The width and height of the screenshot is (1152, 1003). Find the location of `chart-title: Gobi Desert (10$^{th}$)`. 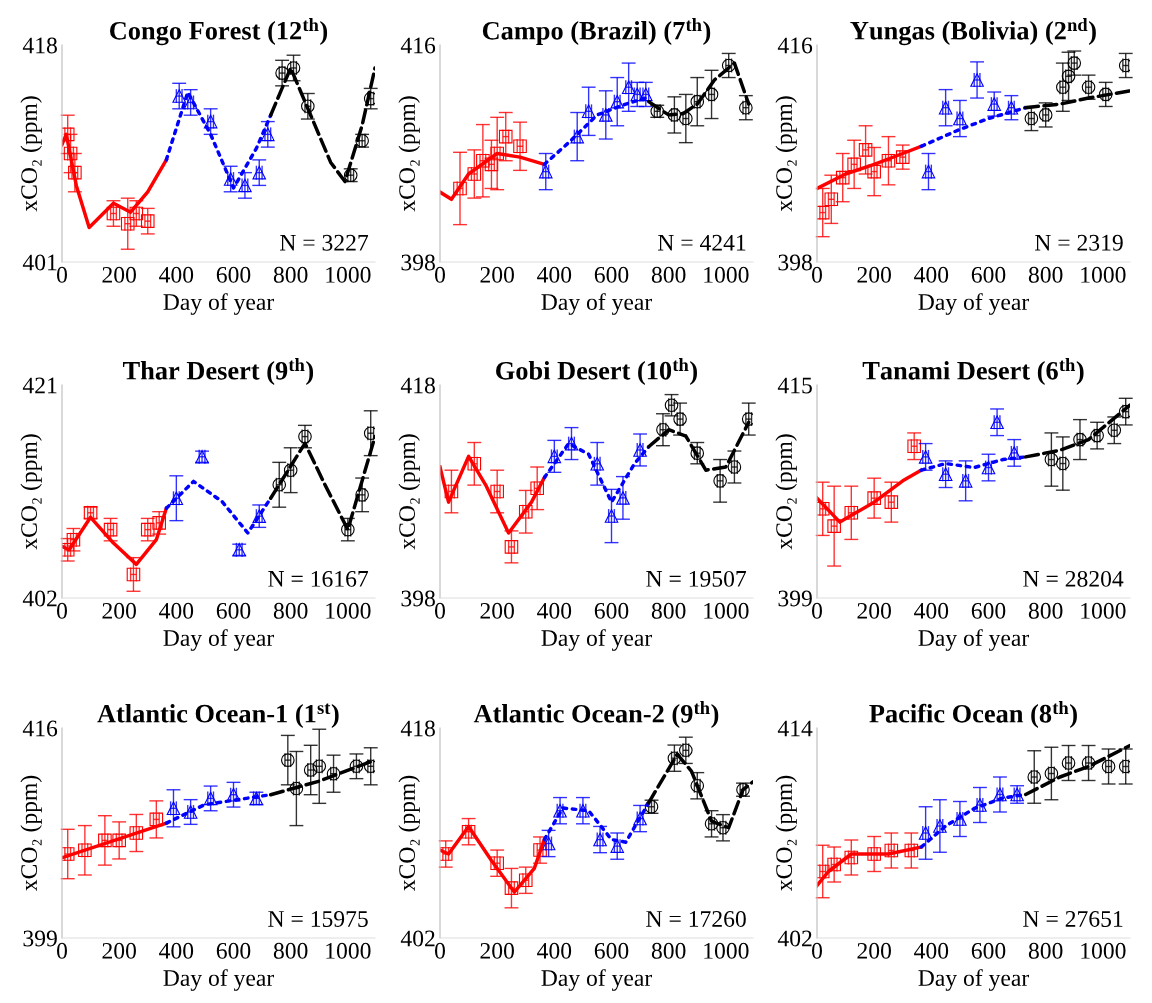

chart-title: Gobi Desert (10$^{th}$) is located at coordinates (596, 371).